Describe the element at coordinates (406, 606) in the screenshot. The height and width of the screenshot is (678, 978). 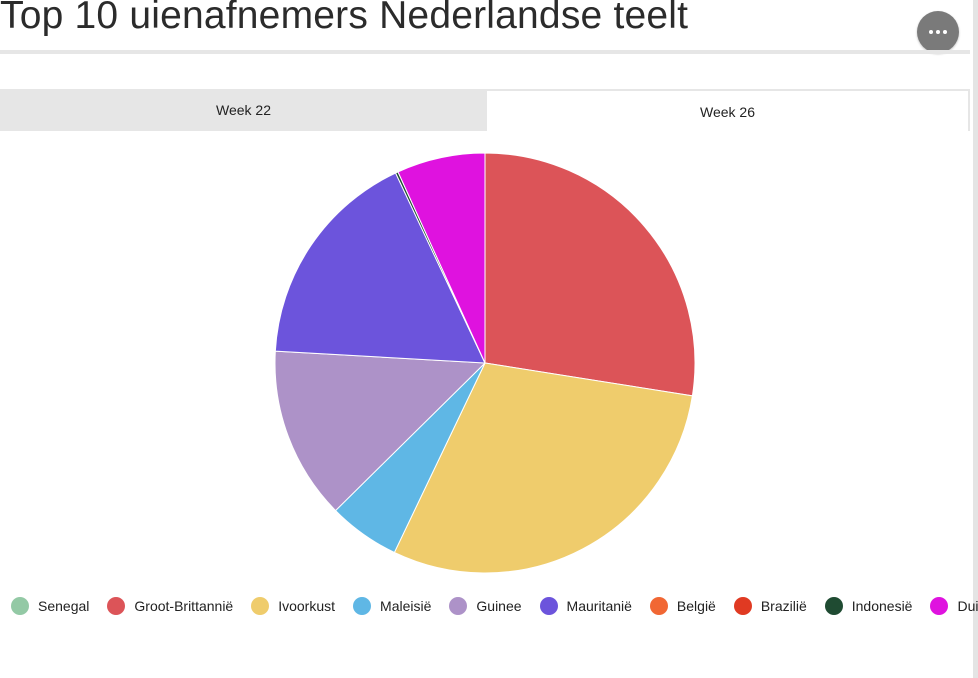
I see `legend-label: Maleisië` at that location.